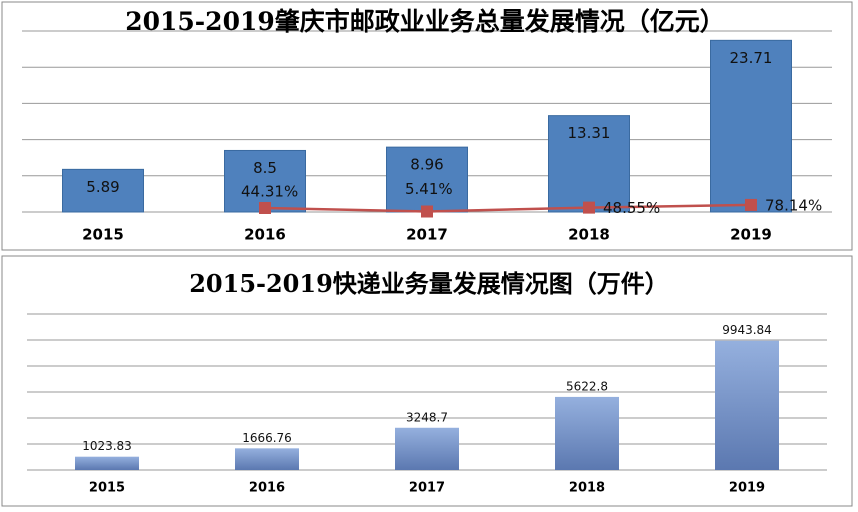 The width and height of the screenshot is (858, 512). I want to click on data-label: 13.31, so click(589, 133).